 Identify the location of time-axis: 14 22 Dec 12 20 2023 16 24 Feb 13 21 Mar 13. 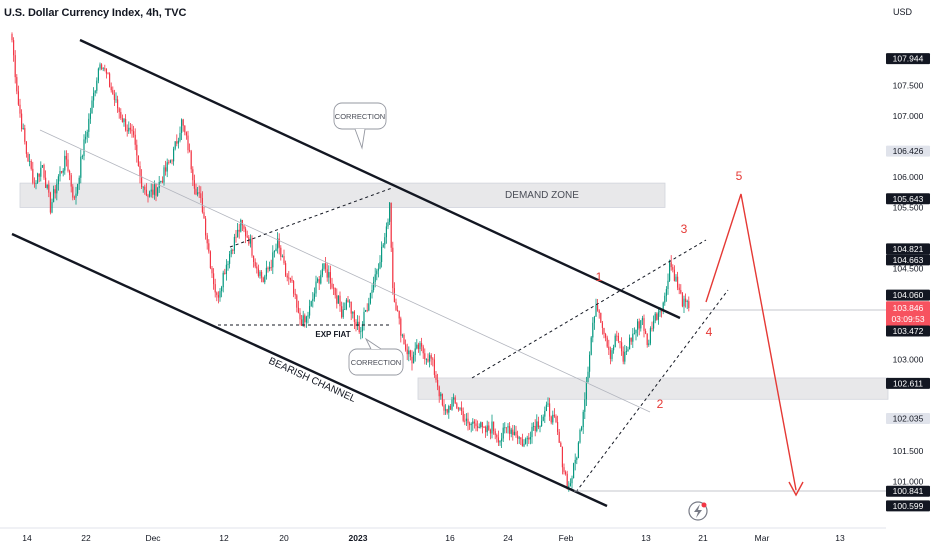
(443, 535).